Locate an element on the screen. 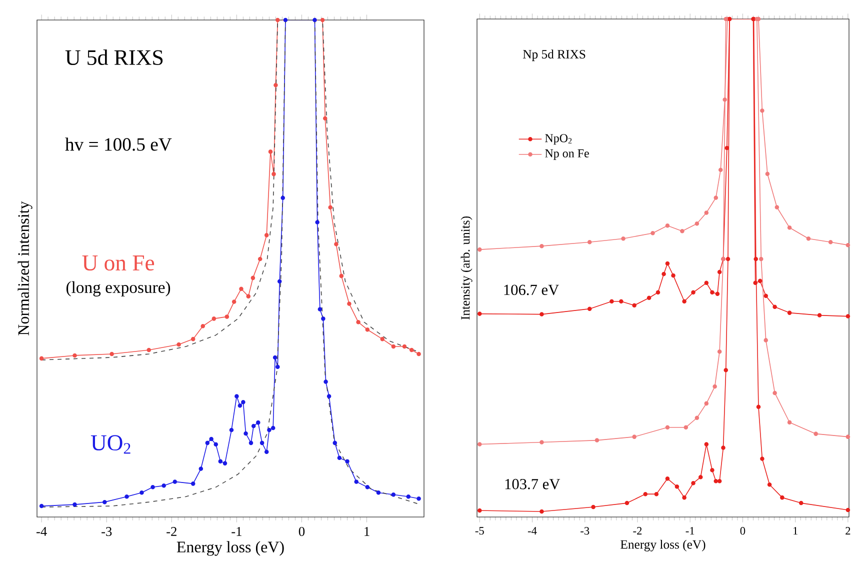 The image size is (852, 584). annotation: hv = 100.5 eV is located at coordinates (118, 144).